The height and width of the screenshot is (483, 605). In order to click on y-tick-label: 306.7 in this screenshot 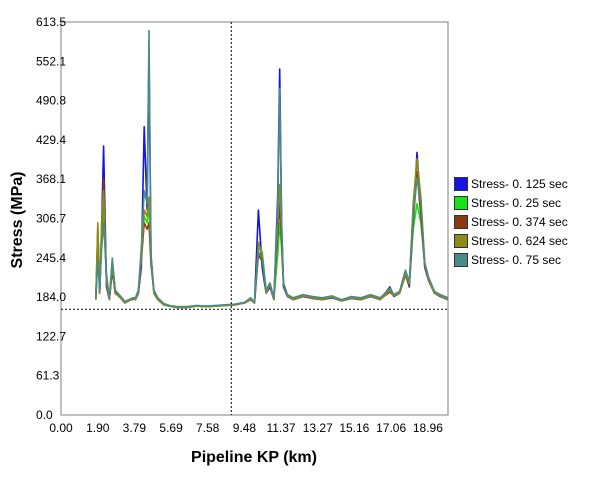, I will do `click(51, 219)`.